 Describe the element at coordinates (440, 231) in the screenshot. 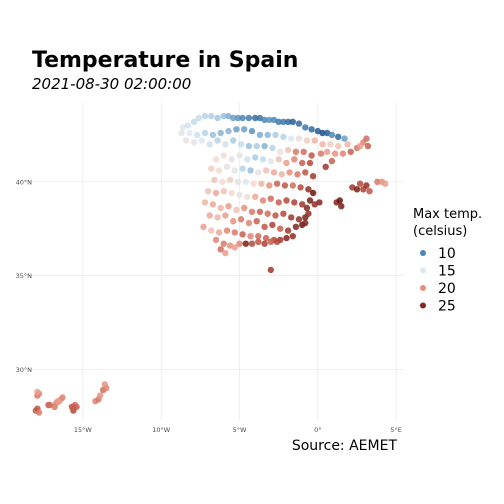

I see `legend-title-line-2: (celsius)` at that location.